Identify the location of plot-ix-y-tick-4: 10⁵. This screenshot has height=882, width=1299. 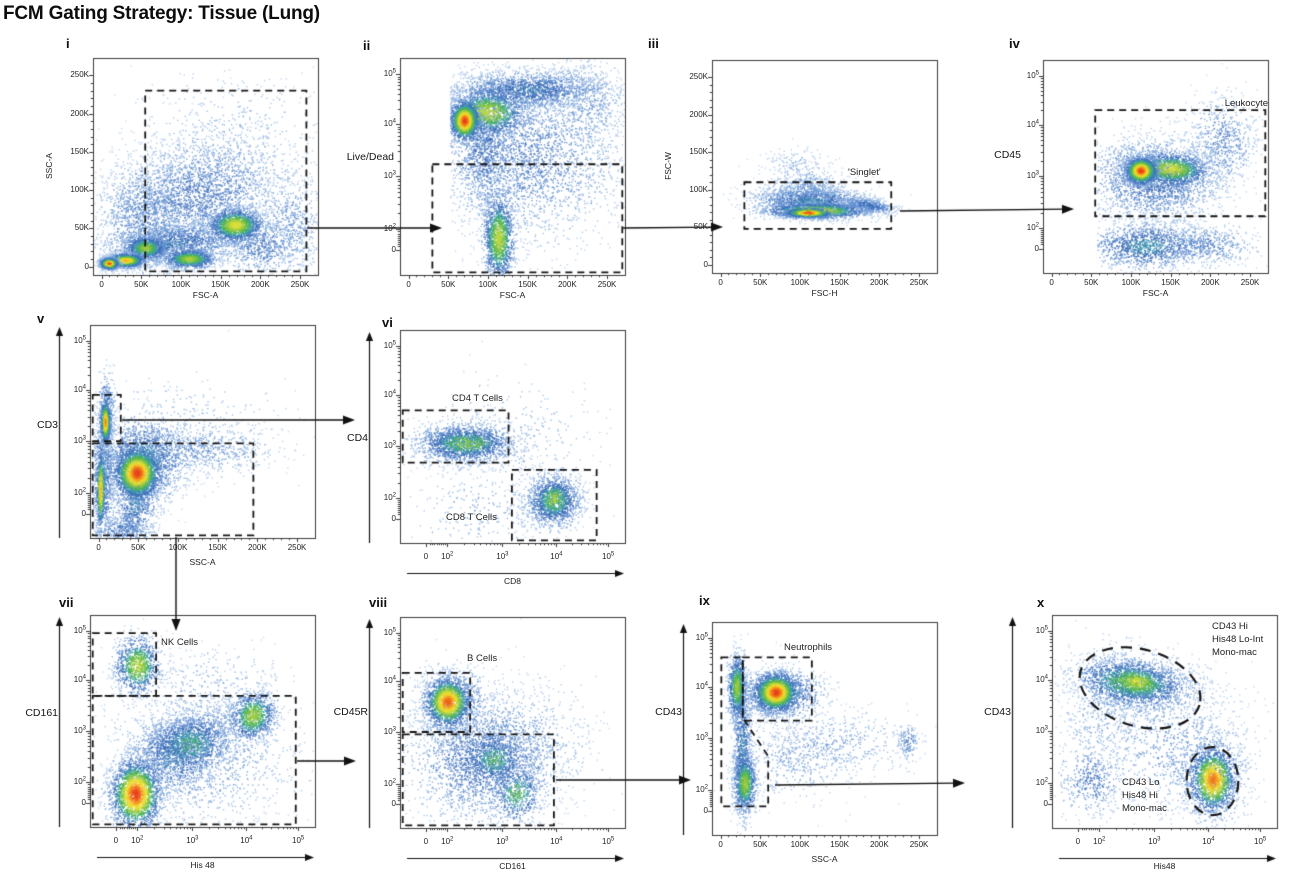
(701, 637).